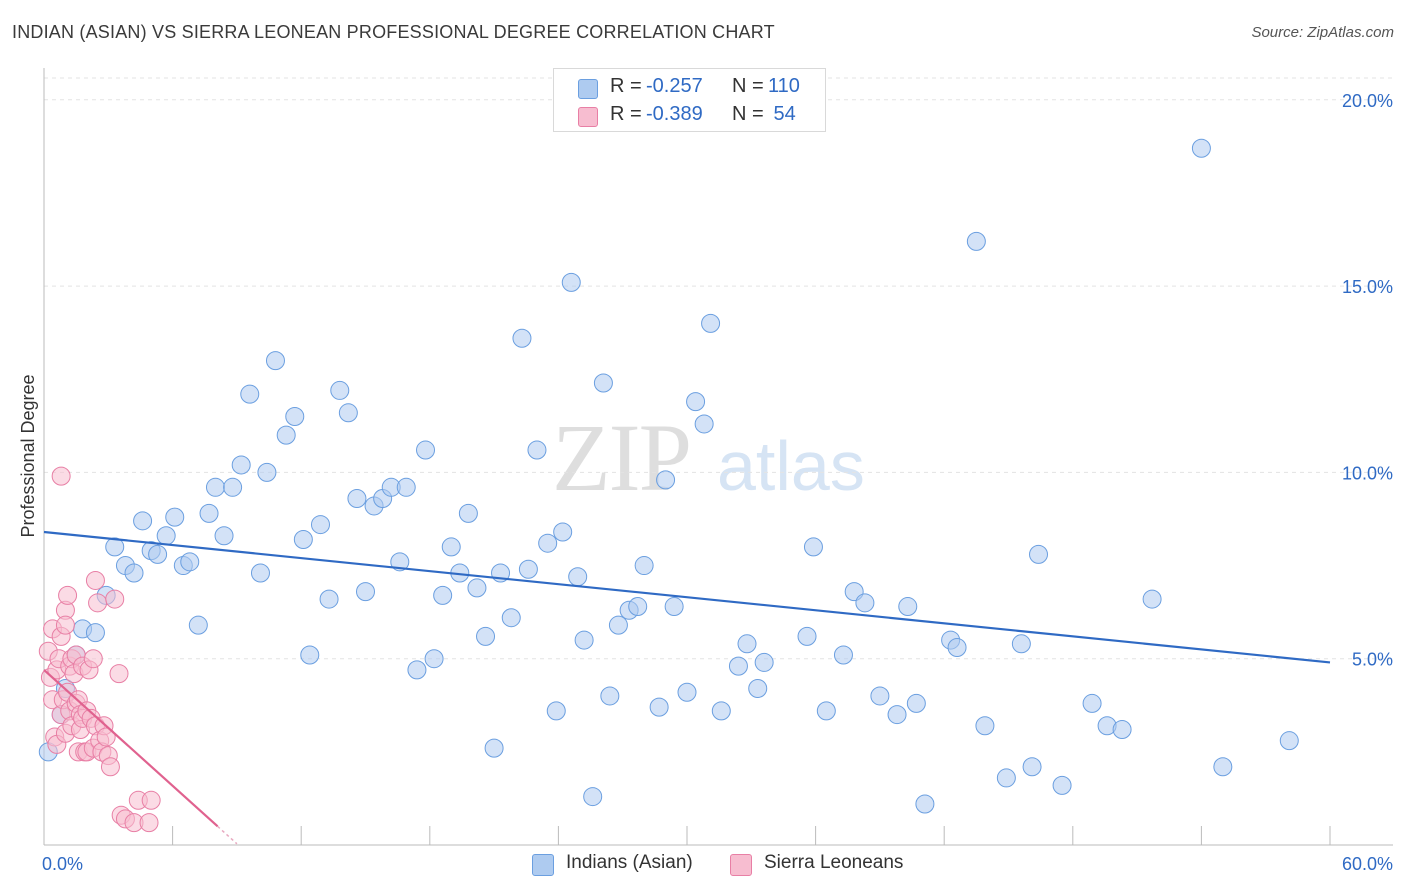 This screenshot has width=1406, height=892. I want to click on legend-row-sierra-leoneans: R = -0.389 N = 54, so click(689, 115).